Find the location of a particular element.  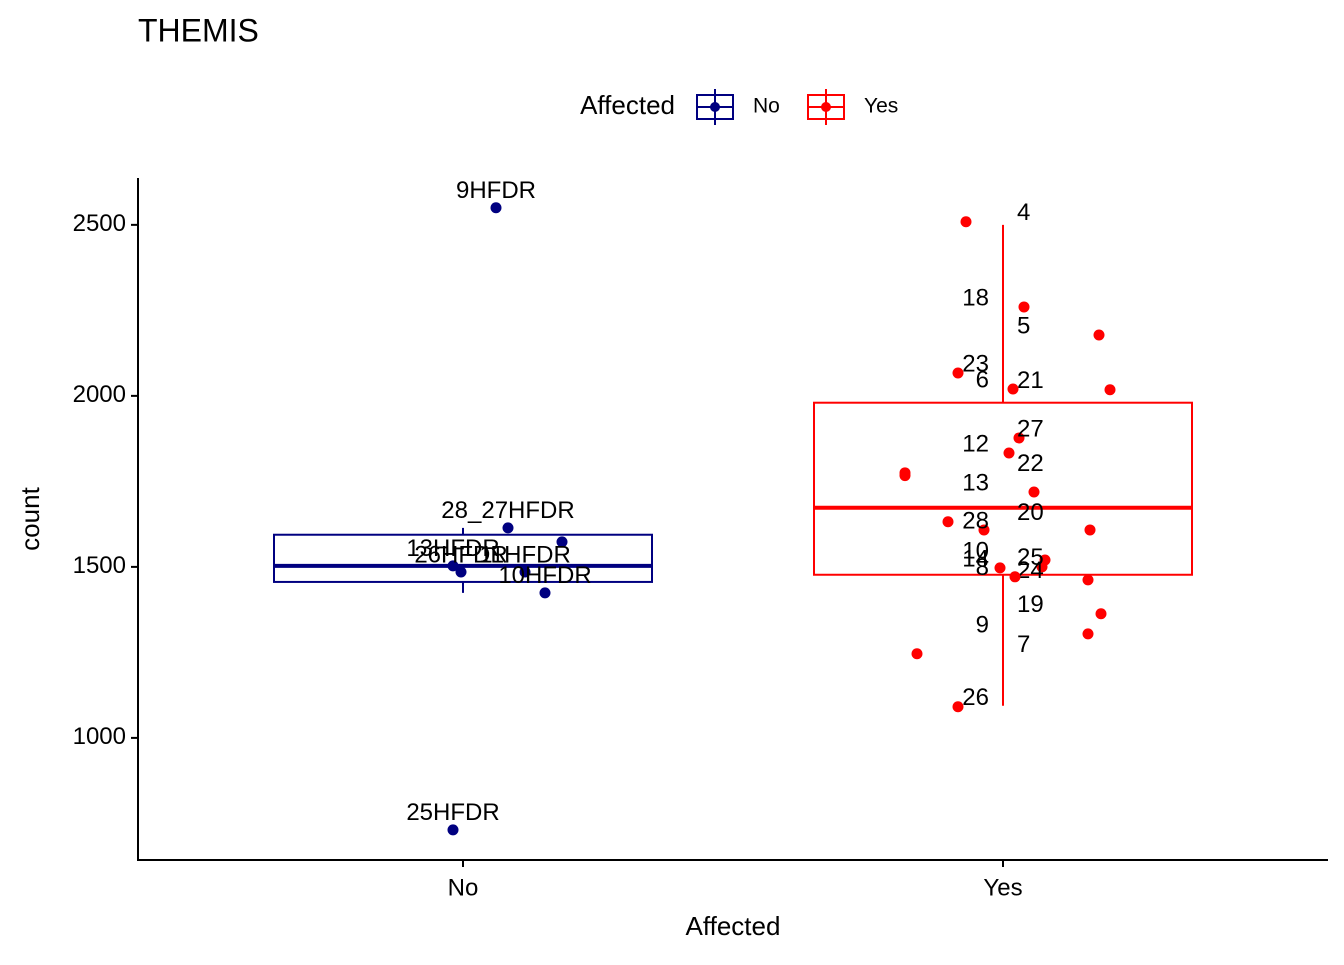

point-label: 18 is located at coordinates (975, 297).